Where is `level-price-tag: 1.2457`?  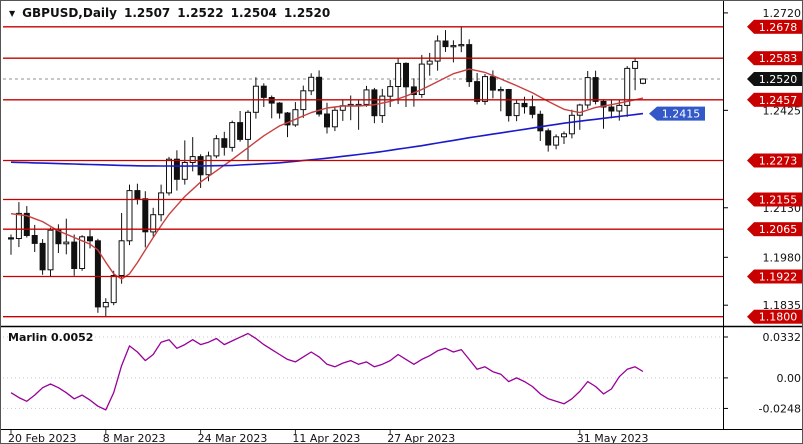 level-price-tag: 1.2457 is located at coordinates (774, 99).